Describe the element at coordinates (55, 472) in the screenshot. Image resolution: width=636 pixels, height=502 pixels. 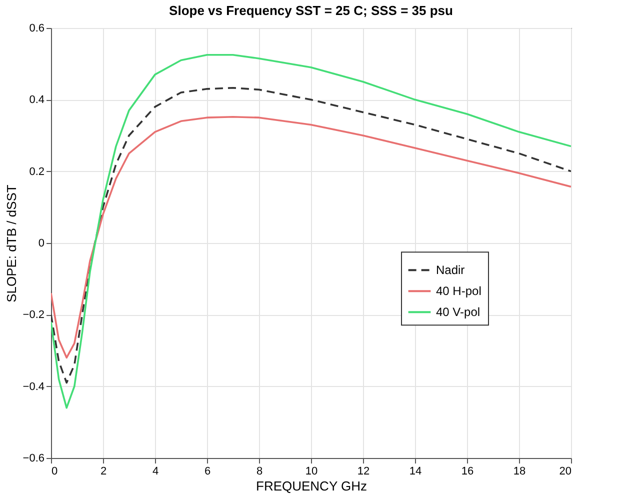
I see `x-tick-label: 0` at that location.